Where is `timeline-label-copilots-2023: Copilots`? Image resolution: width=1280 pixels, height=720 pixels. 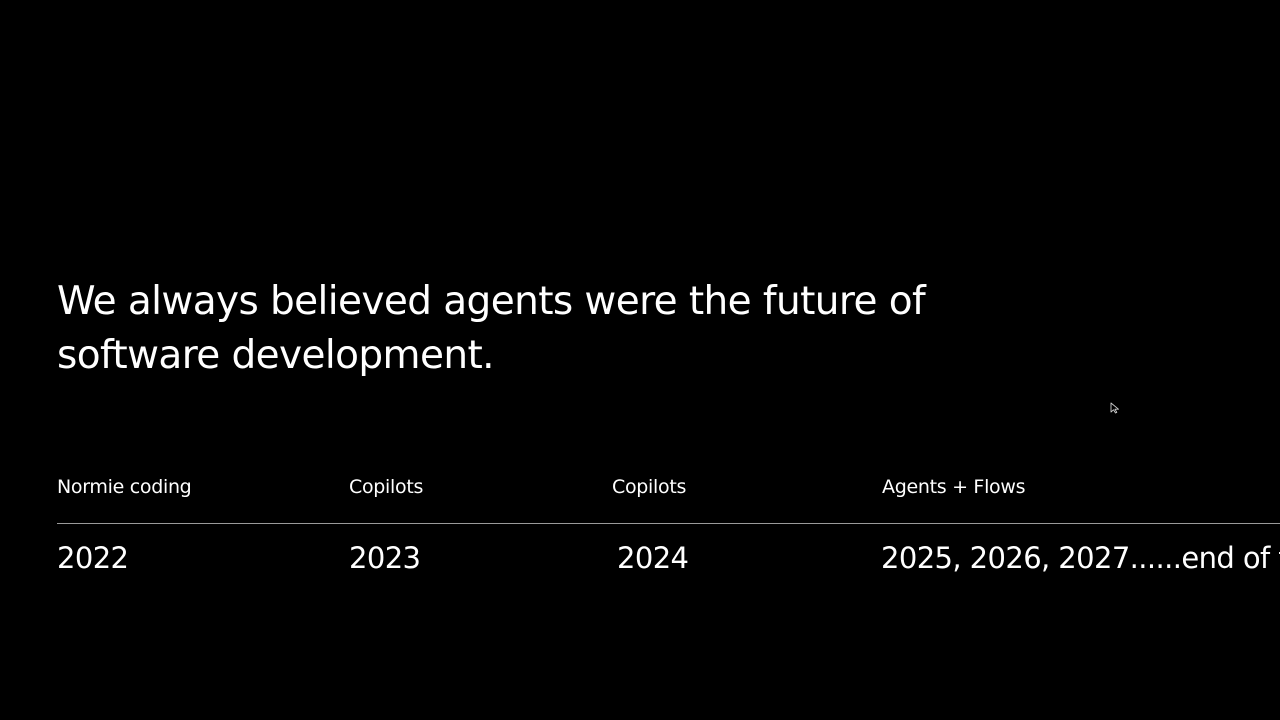
timeline-label-copilots-2023: Copilots is located at coordinates (386, 487).